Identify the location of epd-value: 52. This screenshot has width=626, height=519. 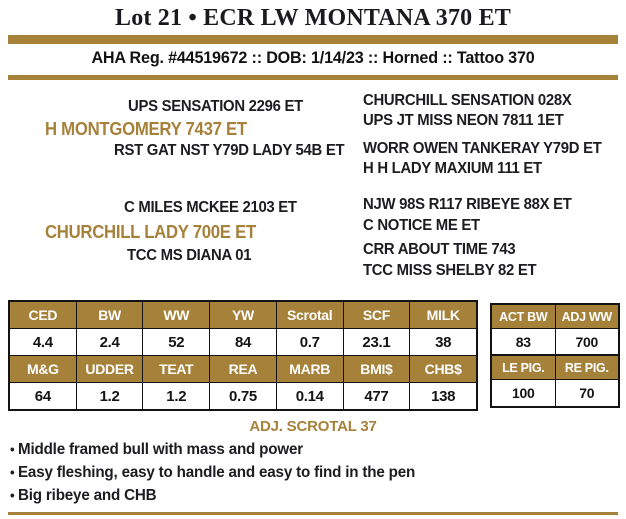
(176, 342).